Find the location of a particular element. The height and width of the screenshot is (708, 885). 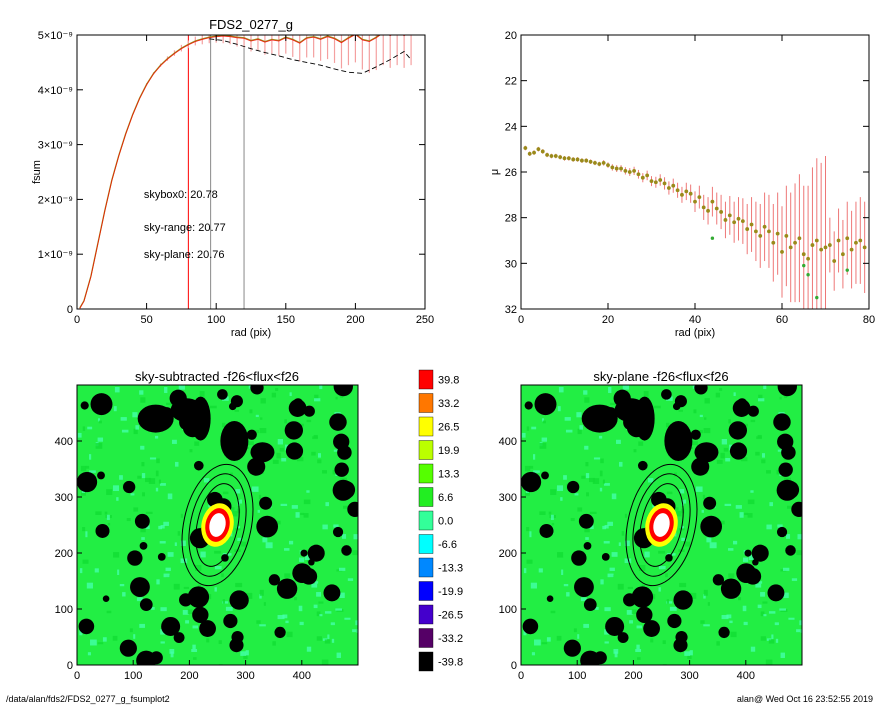

sky-subtracted-galaxy-core is located at coordinates (217, 525).